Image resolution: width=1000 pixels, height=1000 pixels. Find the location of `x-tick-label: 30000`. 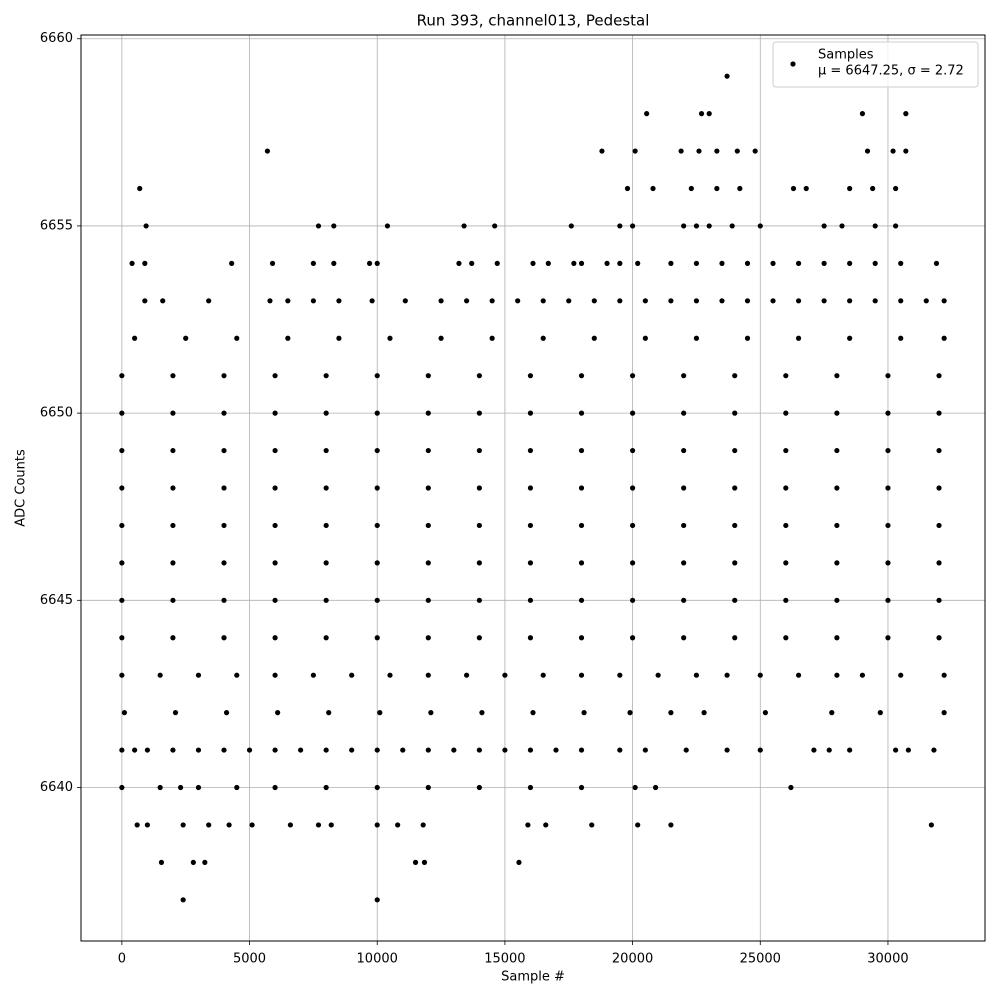

x-tick-label: 30000 is located at coordinates (887, 959).